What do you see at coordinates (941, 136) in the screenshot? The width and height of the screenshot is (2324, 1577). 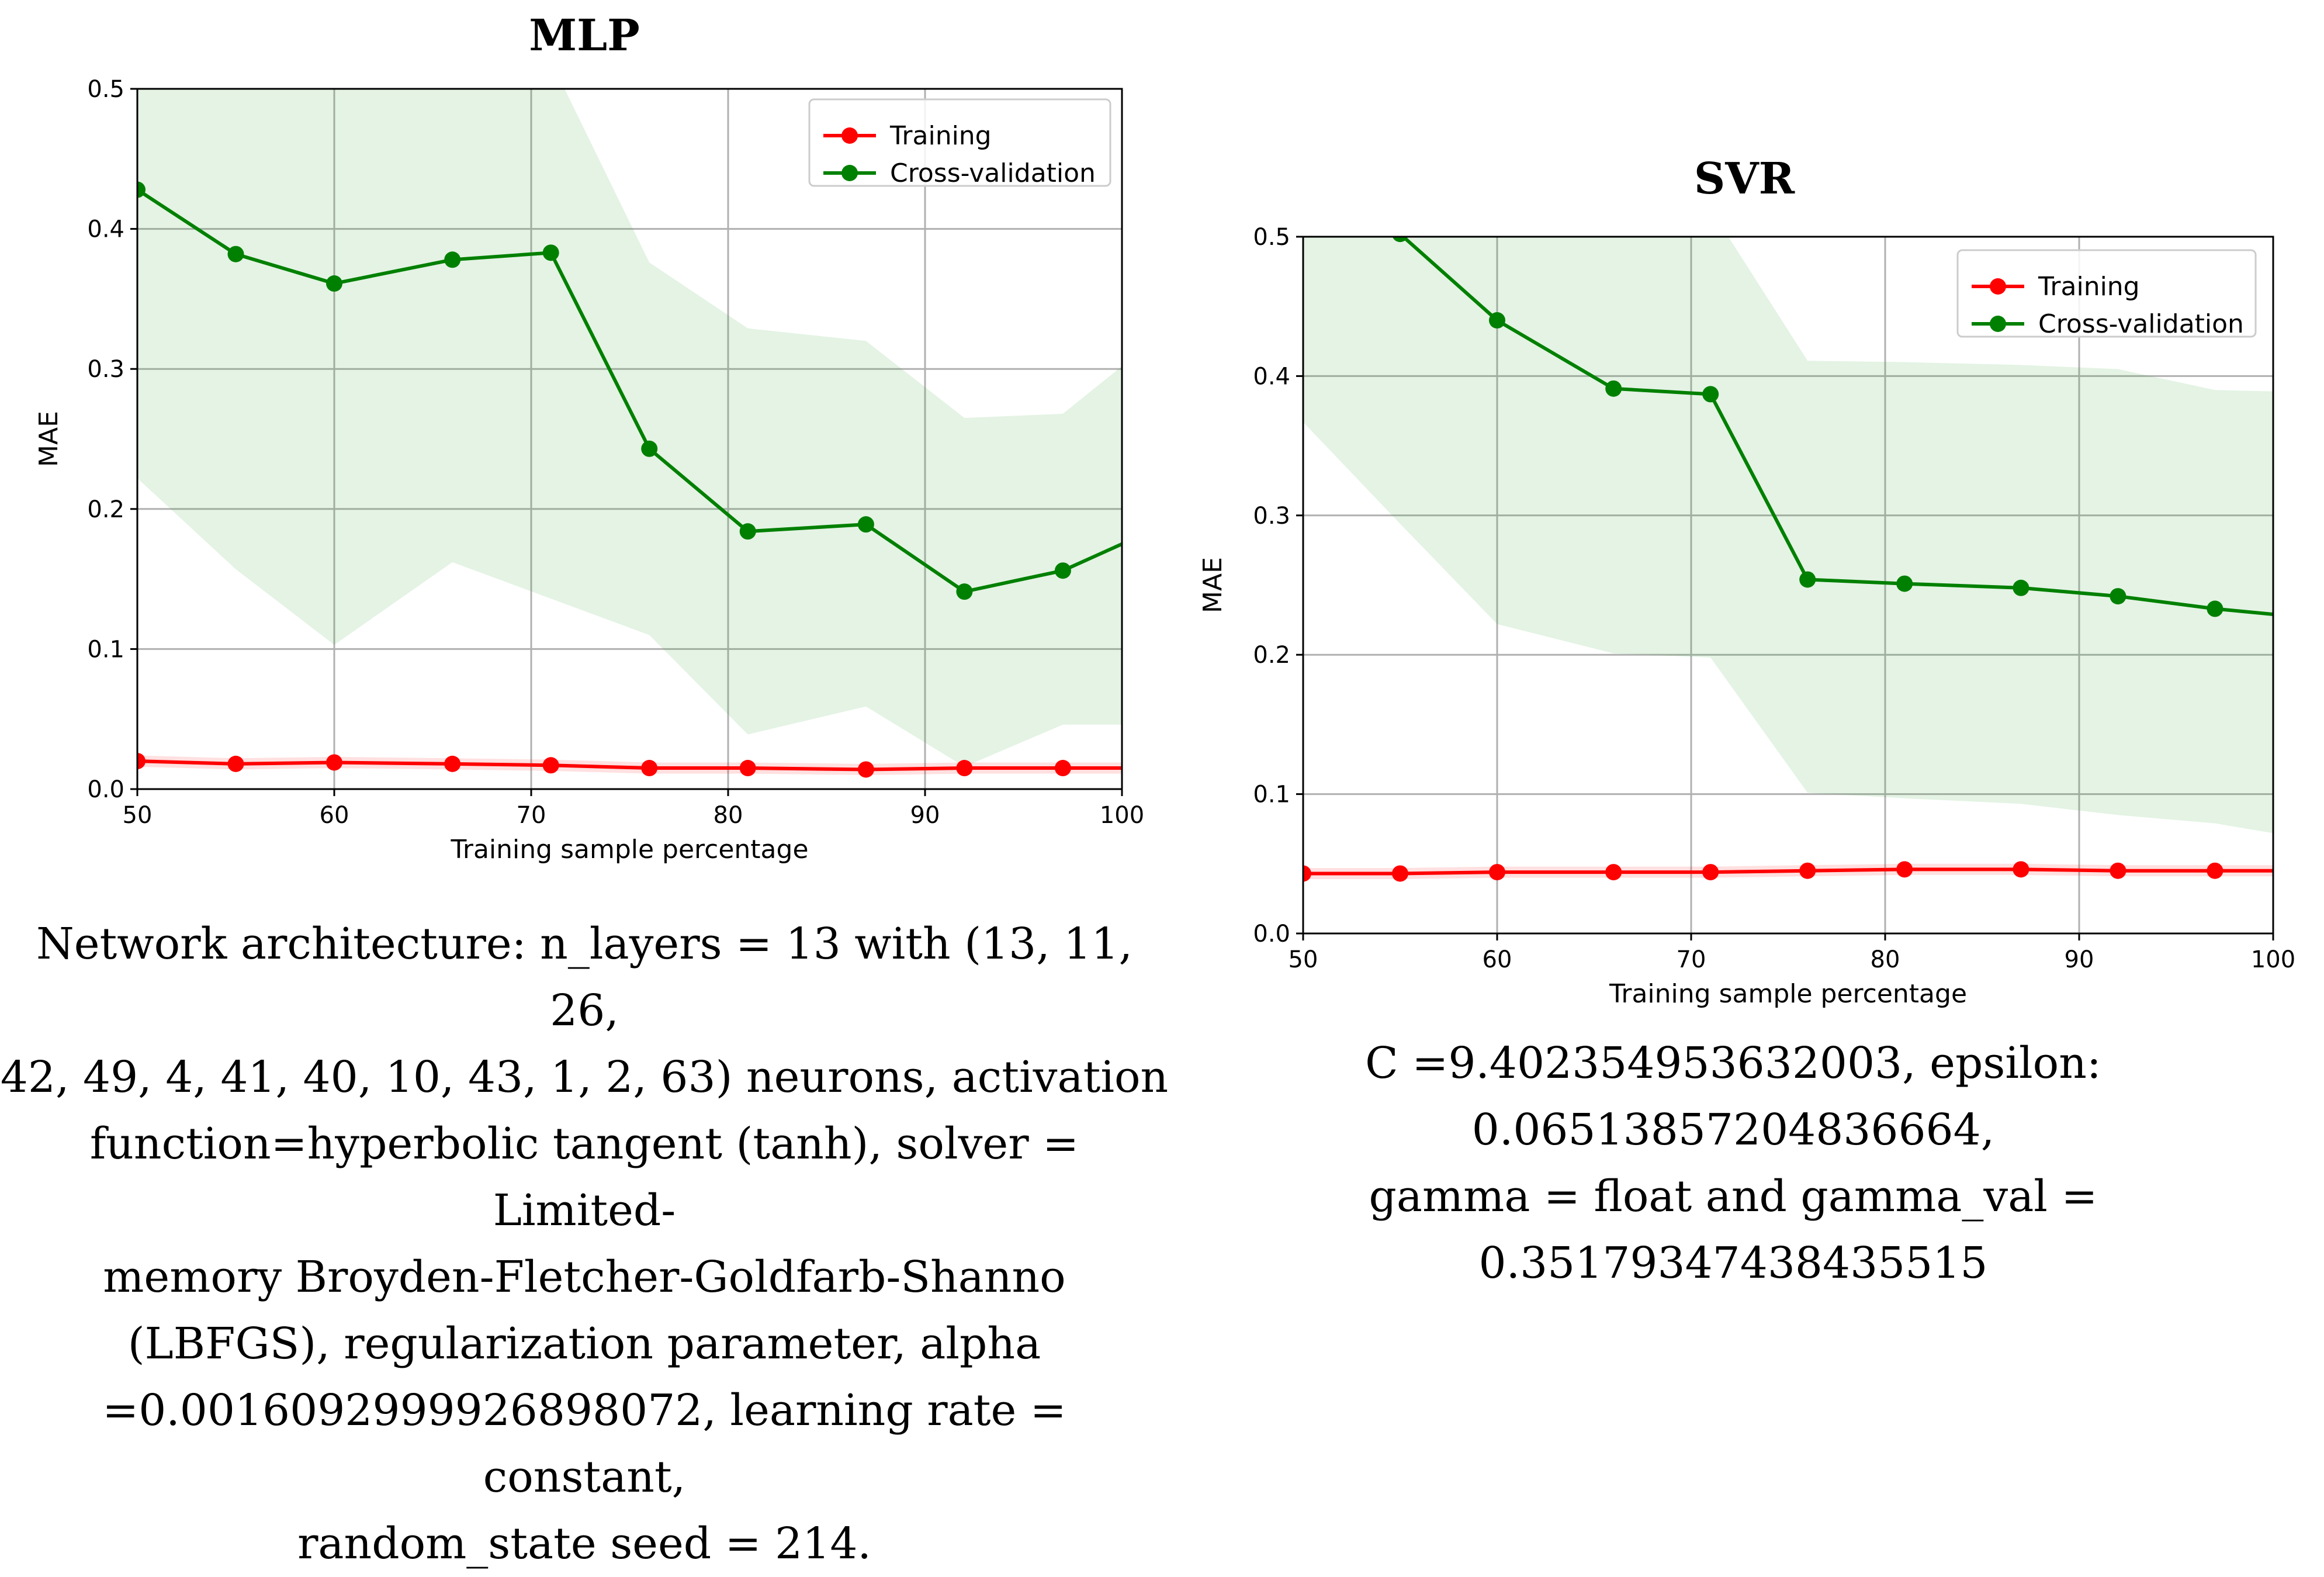 I see `mlp-legend-label-training: Training` at bounding box center [941, 136].